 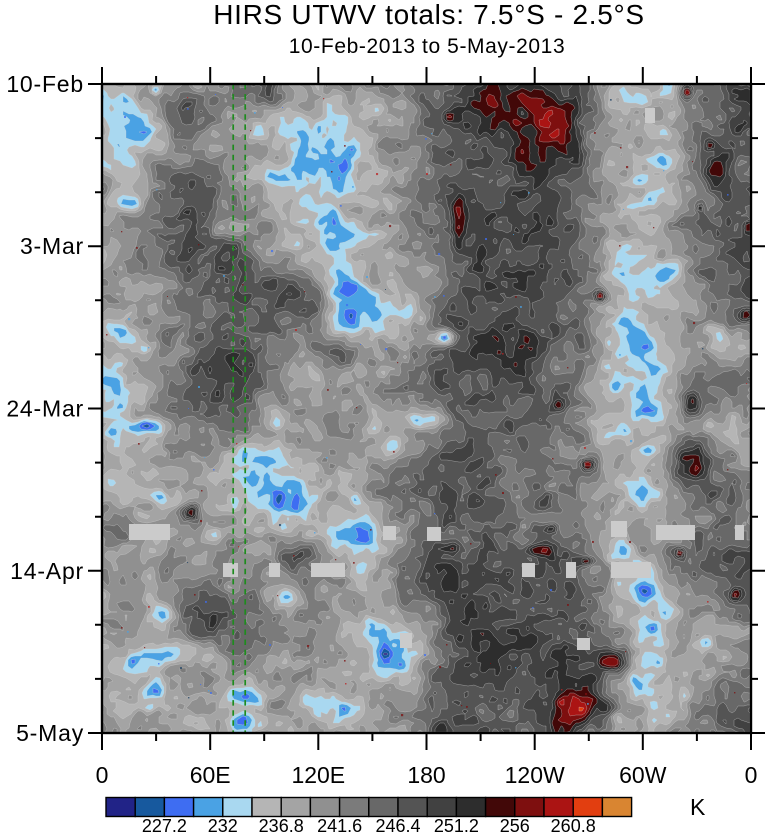 I want to click on svg-text: K, so click(x=698, y=807).